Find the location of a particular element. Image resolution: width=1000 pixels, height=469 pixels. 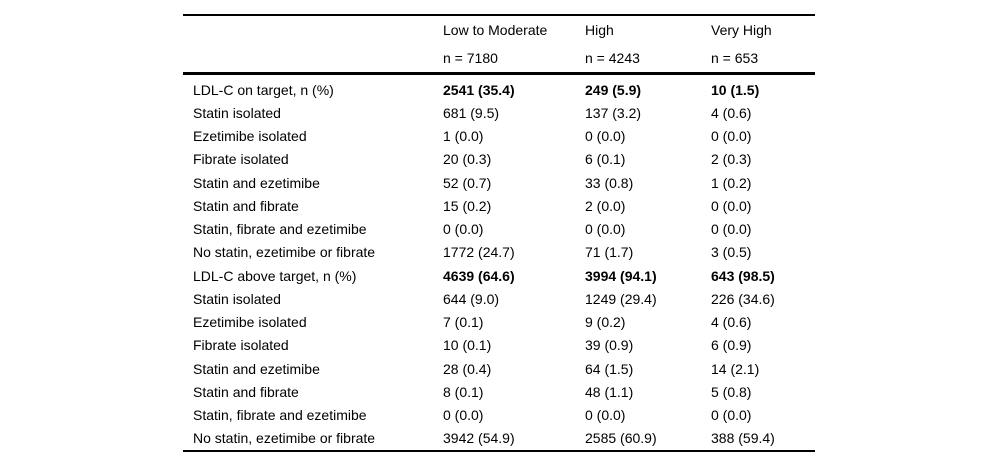

row-value: 6 (0.9) is located at coordinates (731, 345).